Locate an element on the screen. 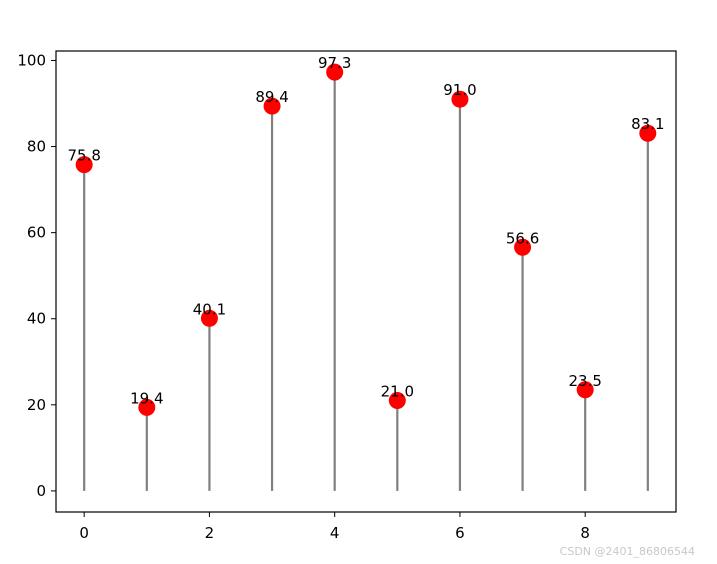  x-tick-label: 8 is located at coordinates (585, 533).